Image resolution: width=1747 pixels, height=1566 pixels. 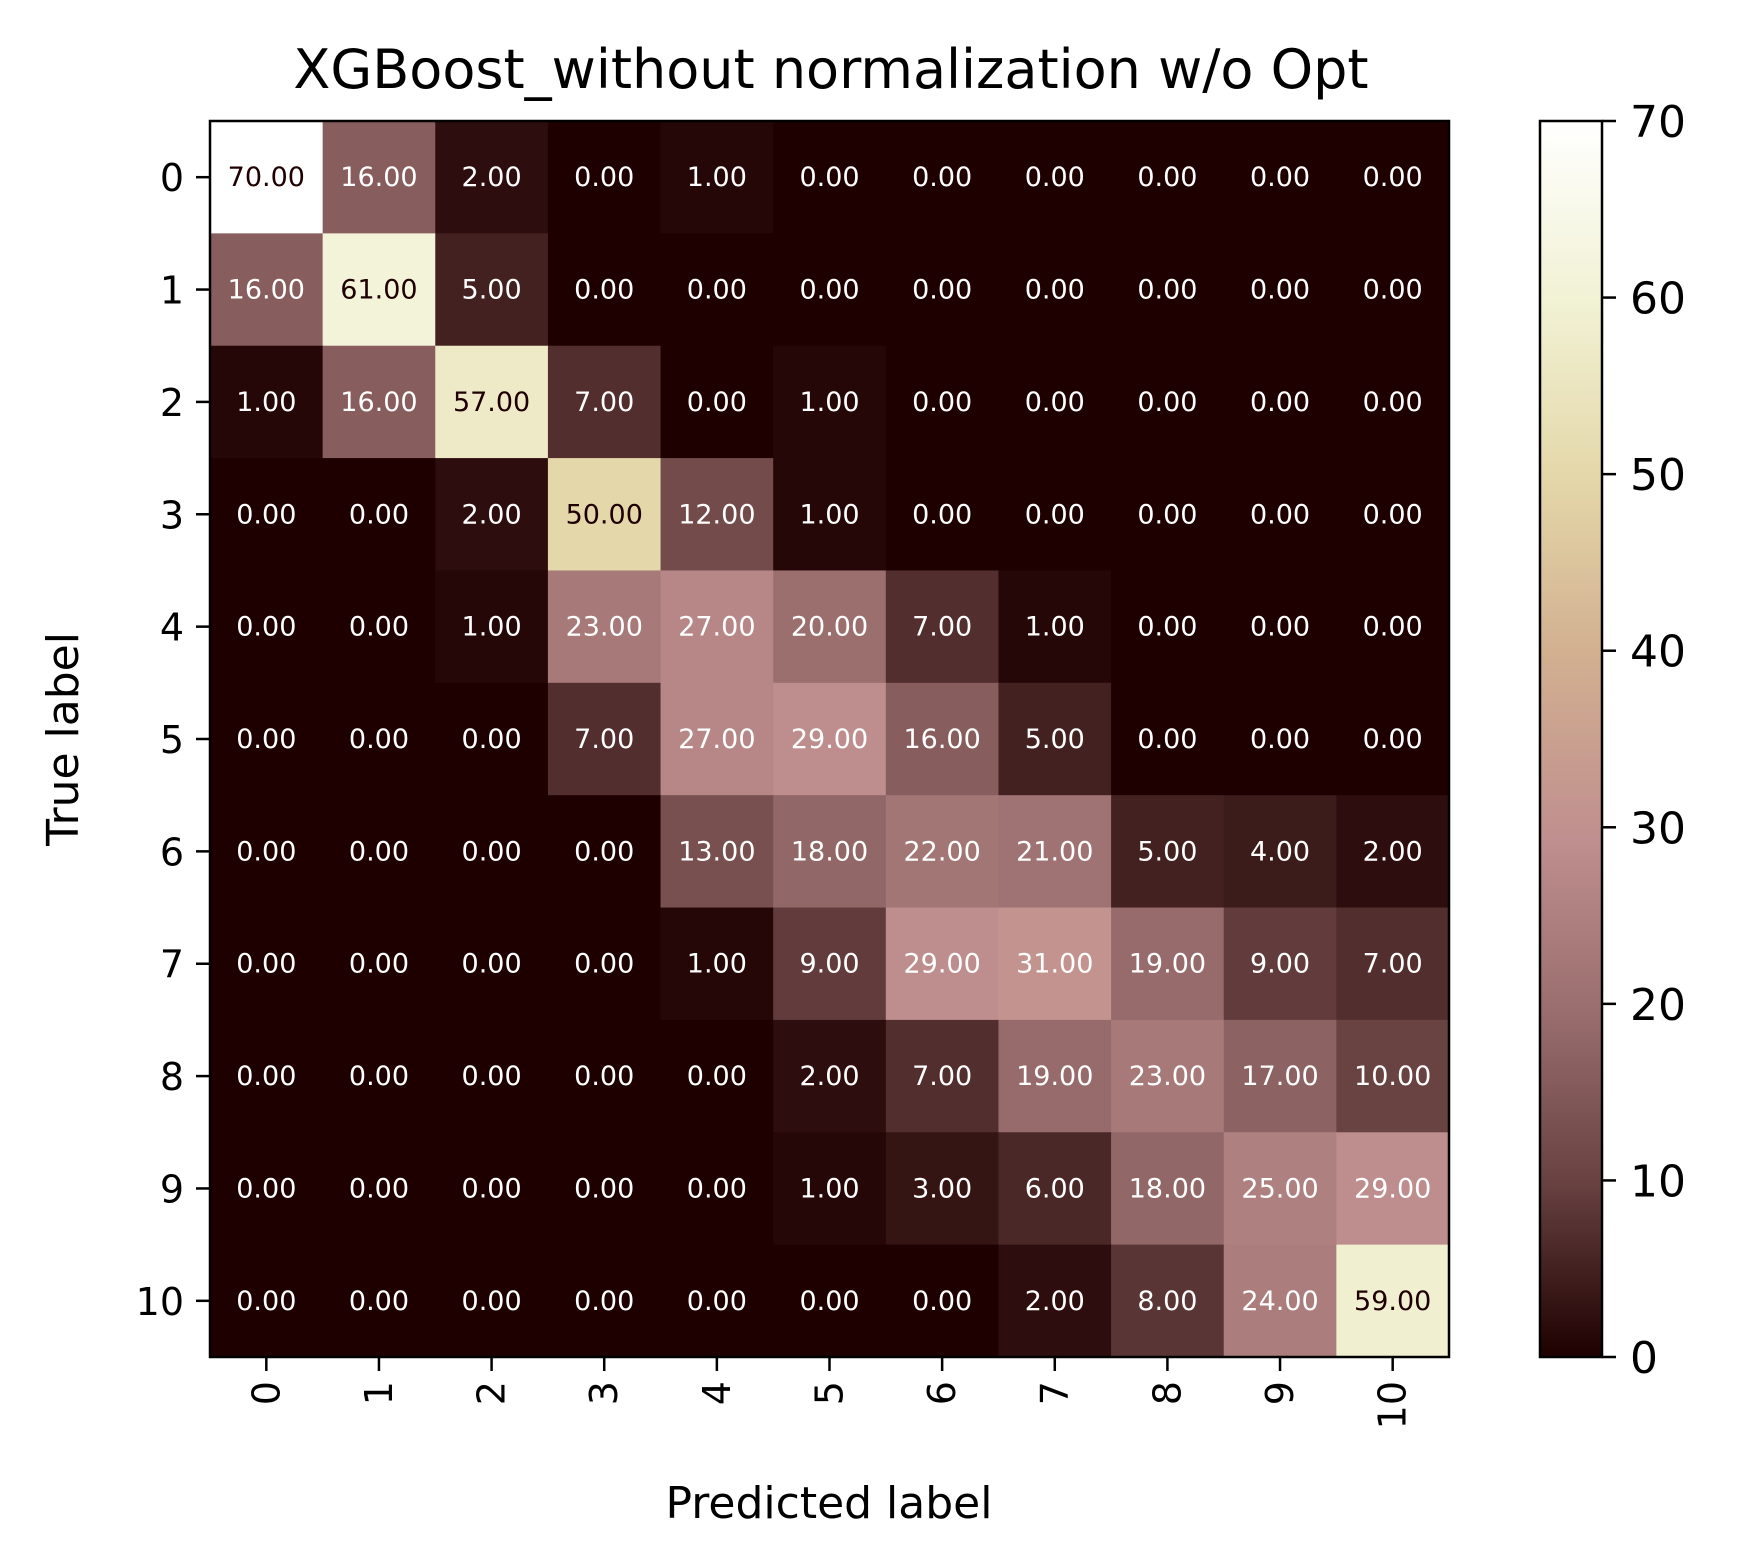 I want to click on x-tick-label: 10, so click(x=1393, y=1405).